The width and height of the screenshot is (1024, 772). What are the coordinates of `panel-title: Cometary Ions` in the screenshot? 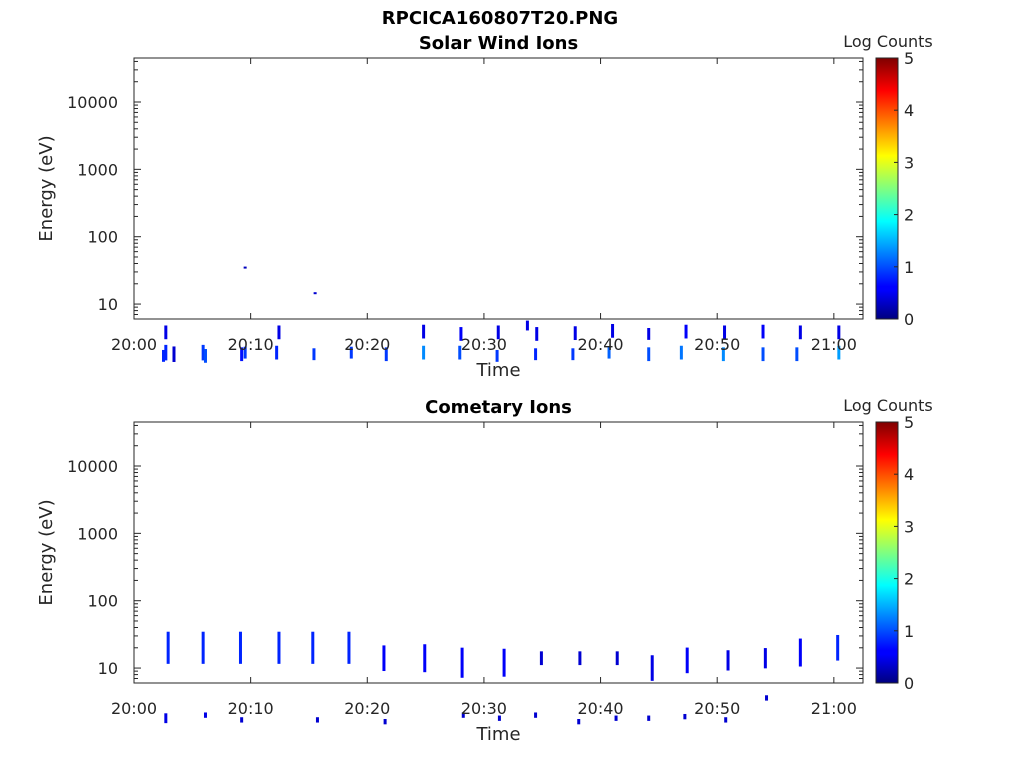 It's located at (498, 407).